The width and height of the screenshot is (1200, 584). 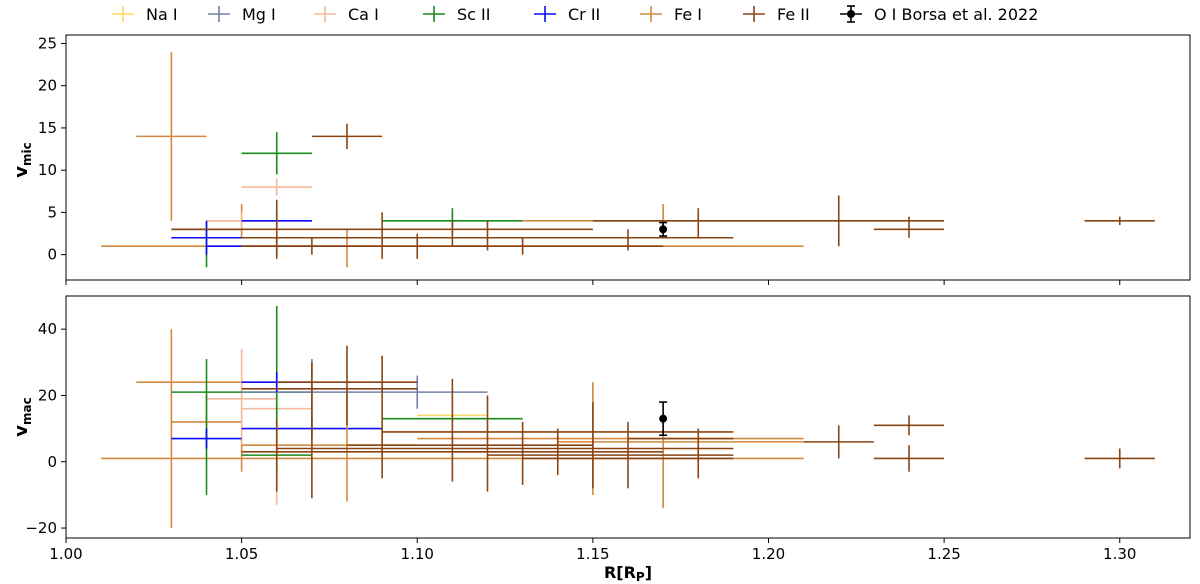 I want to click on legend-item-fe-i: Fe I, so click(x=671, y=14).